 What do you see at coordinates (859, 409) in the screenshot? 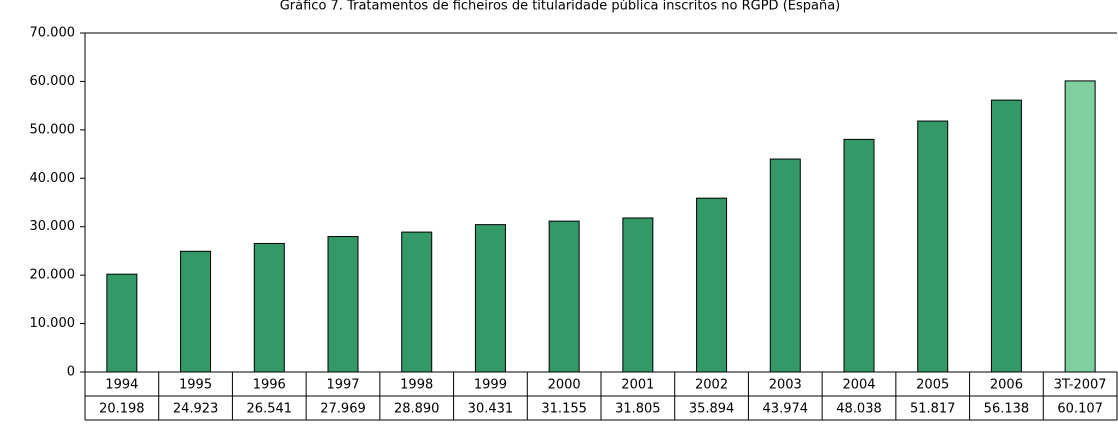
I see `value-label: 48.038` at bounding box center [859, 409].